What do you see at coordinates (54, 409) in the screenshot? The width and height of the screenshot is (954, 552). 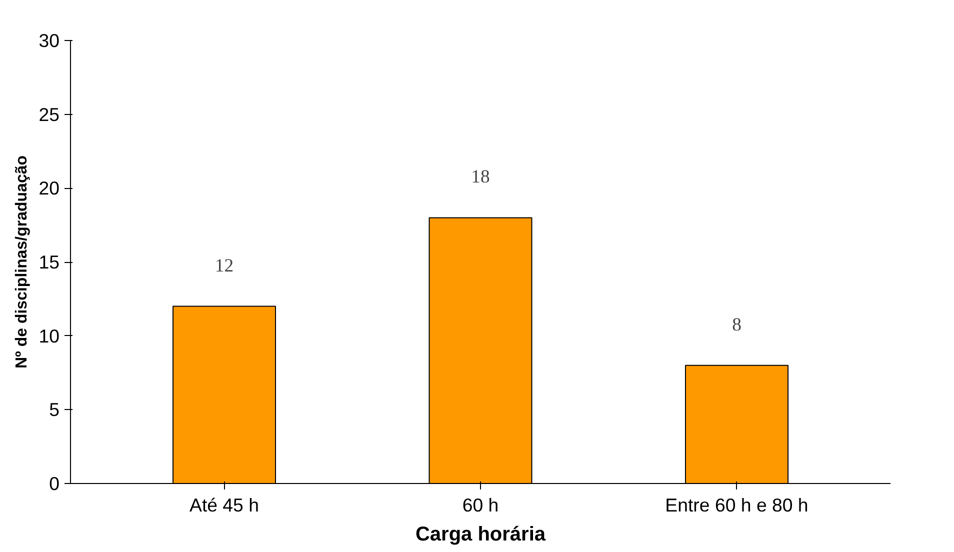 I see `y-tick-label: 5` at bounding box center [54, 409].